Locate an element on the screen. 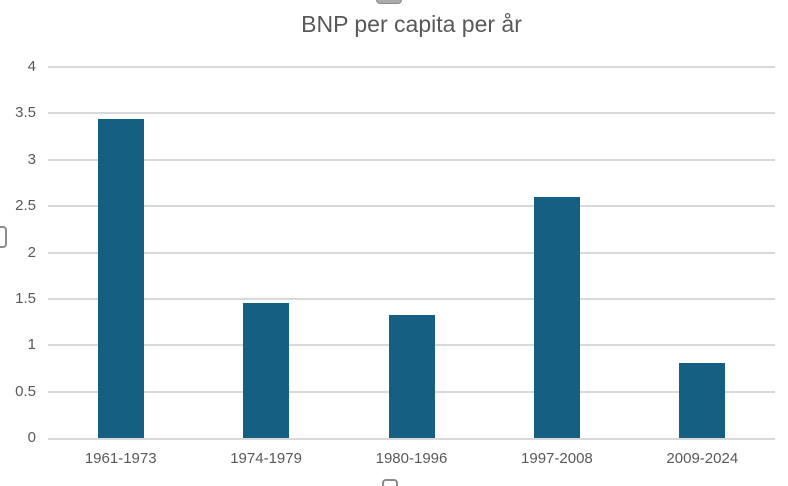 Image resolution: width=788 pixels, height=486 pixels. y-axis-tick-label: 0 is located at coordinates (31, 437).